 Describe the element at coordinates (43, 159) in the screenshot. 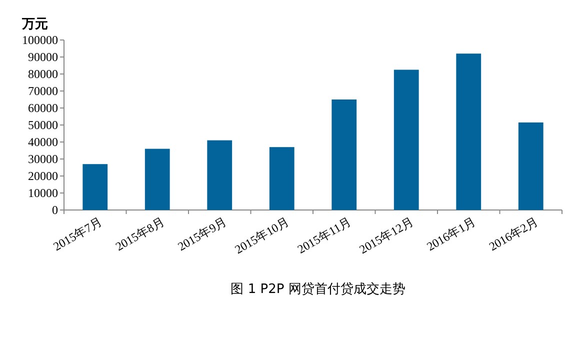

I see `y-tick-label: 30000` at that location.